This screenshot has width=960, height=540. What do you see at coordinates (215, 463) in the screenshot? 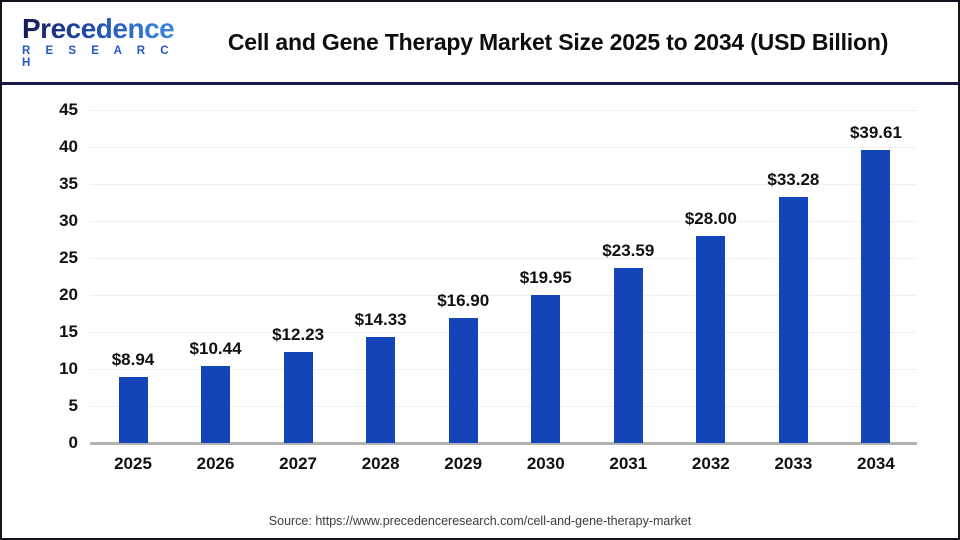
I see `x-tick-label: 2026` at bounding box center [215, 463].